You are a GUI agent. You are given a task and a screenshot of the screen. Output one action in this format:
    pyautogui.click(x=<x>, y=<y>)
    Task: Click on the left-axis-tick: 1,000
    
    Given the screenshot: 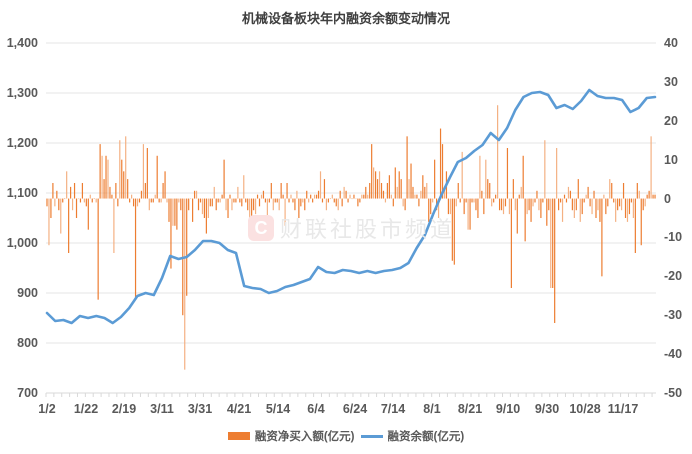 What is the action you would take?
    pyautogui.click(x=22, y=243)
    